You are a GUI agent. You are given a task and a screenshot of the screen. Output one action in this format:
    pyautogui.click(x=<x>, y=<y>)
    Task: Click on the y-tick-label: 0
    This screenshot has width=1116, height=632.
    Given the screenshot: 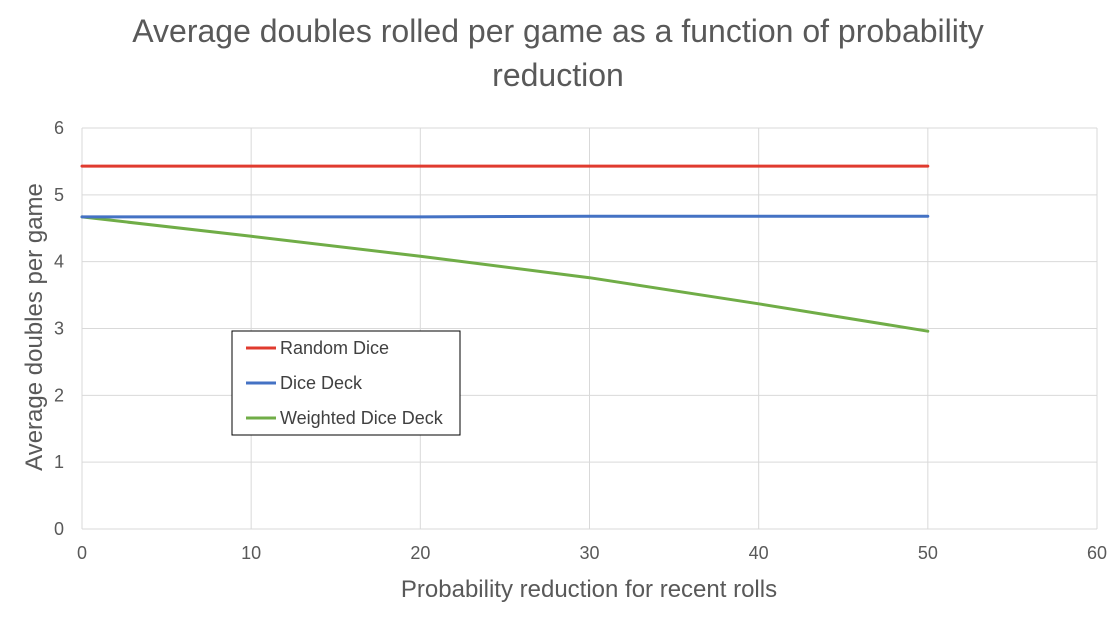 What is the action you would take?
    pyautogui.click(x=59, y=529)
    